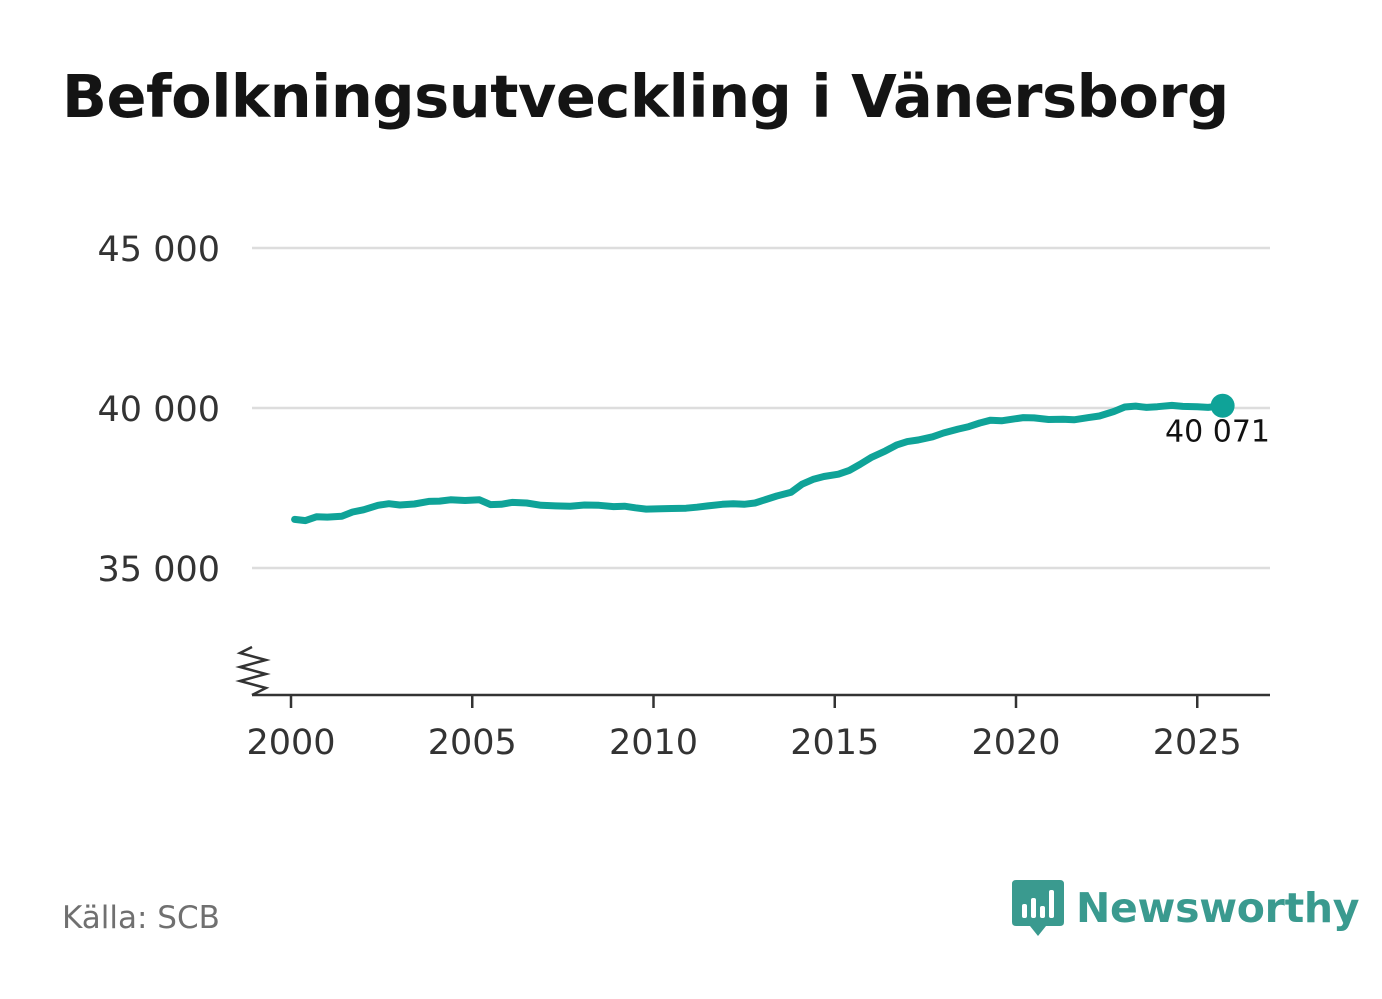 Image resolution: width=1382 pixels, height=999 pixels. I want to click on x-ticks: 2000 2005 2010 2015 2020 2025, so click(744, 729).